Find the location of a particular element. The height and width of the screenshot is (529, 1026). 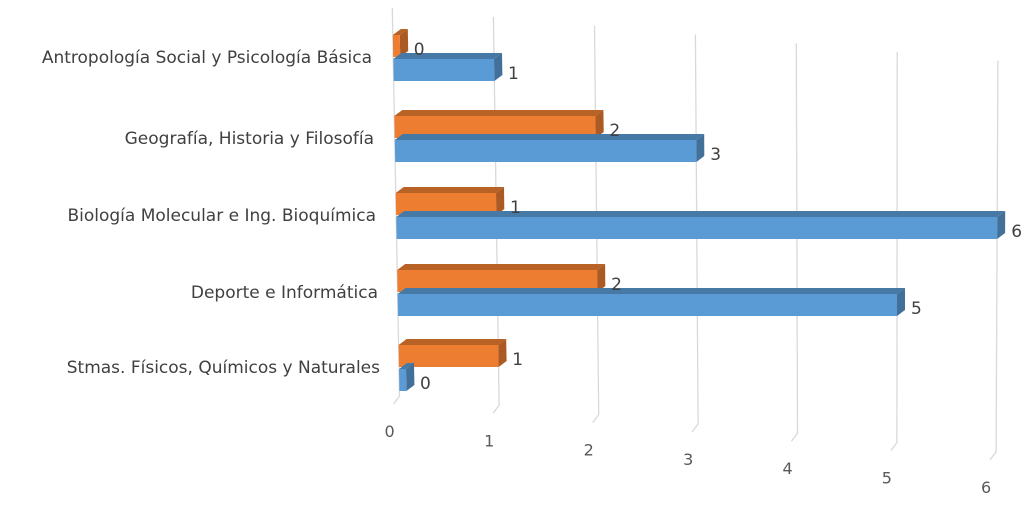

data-label: 5 is located at coordinates (916, 309).